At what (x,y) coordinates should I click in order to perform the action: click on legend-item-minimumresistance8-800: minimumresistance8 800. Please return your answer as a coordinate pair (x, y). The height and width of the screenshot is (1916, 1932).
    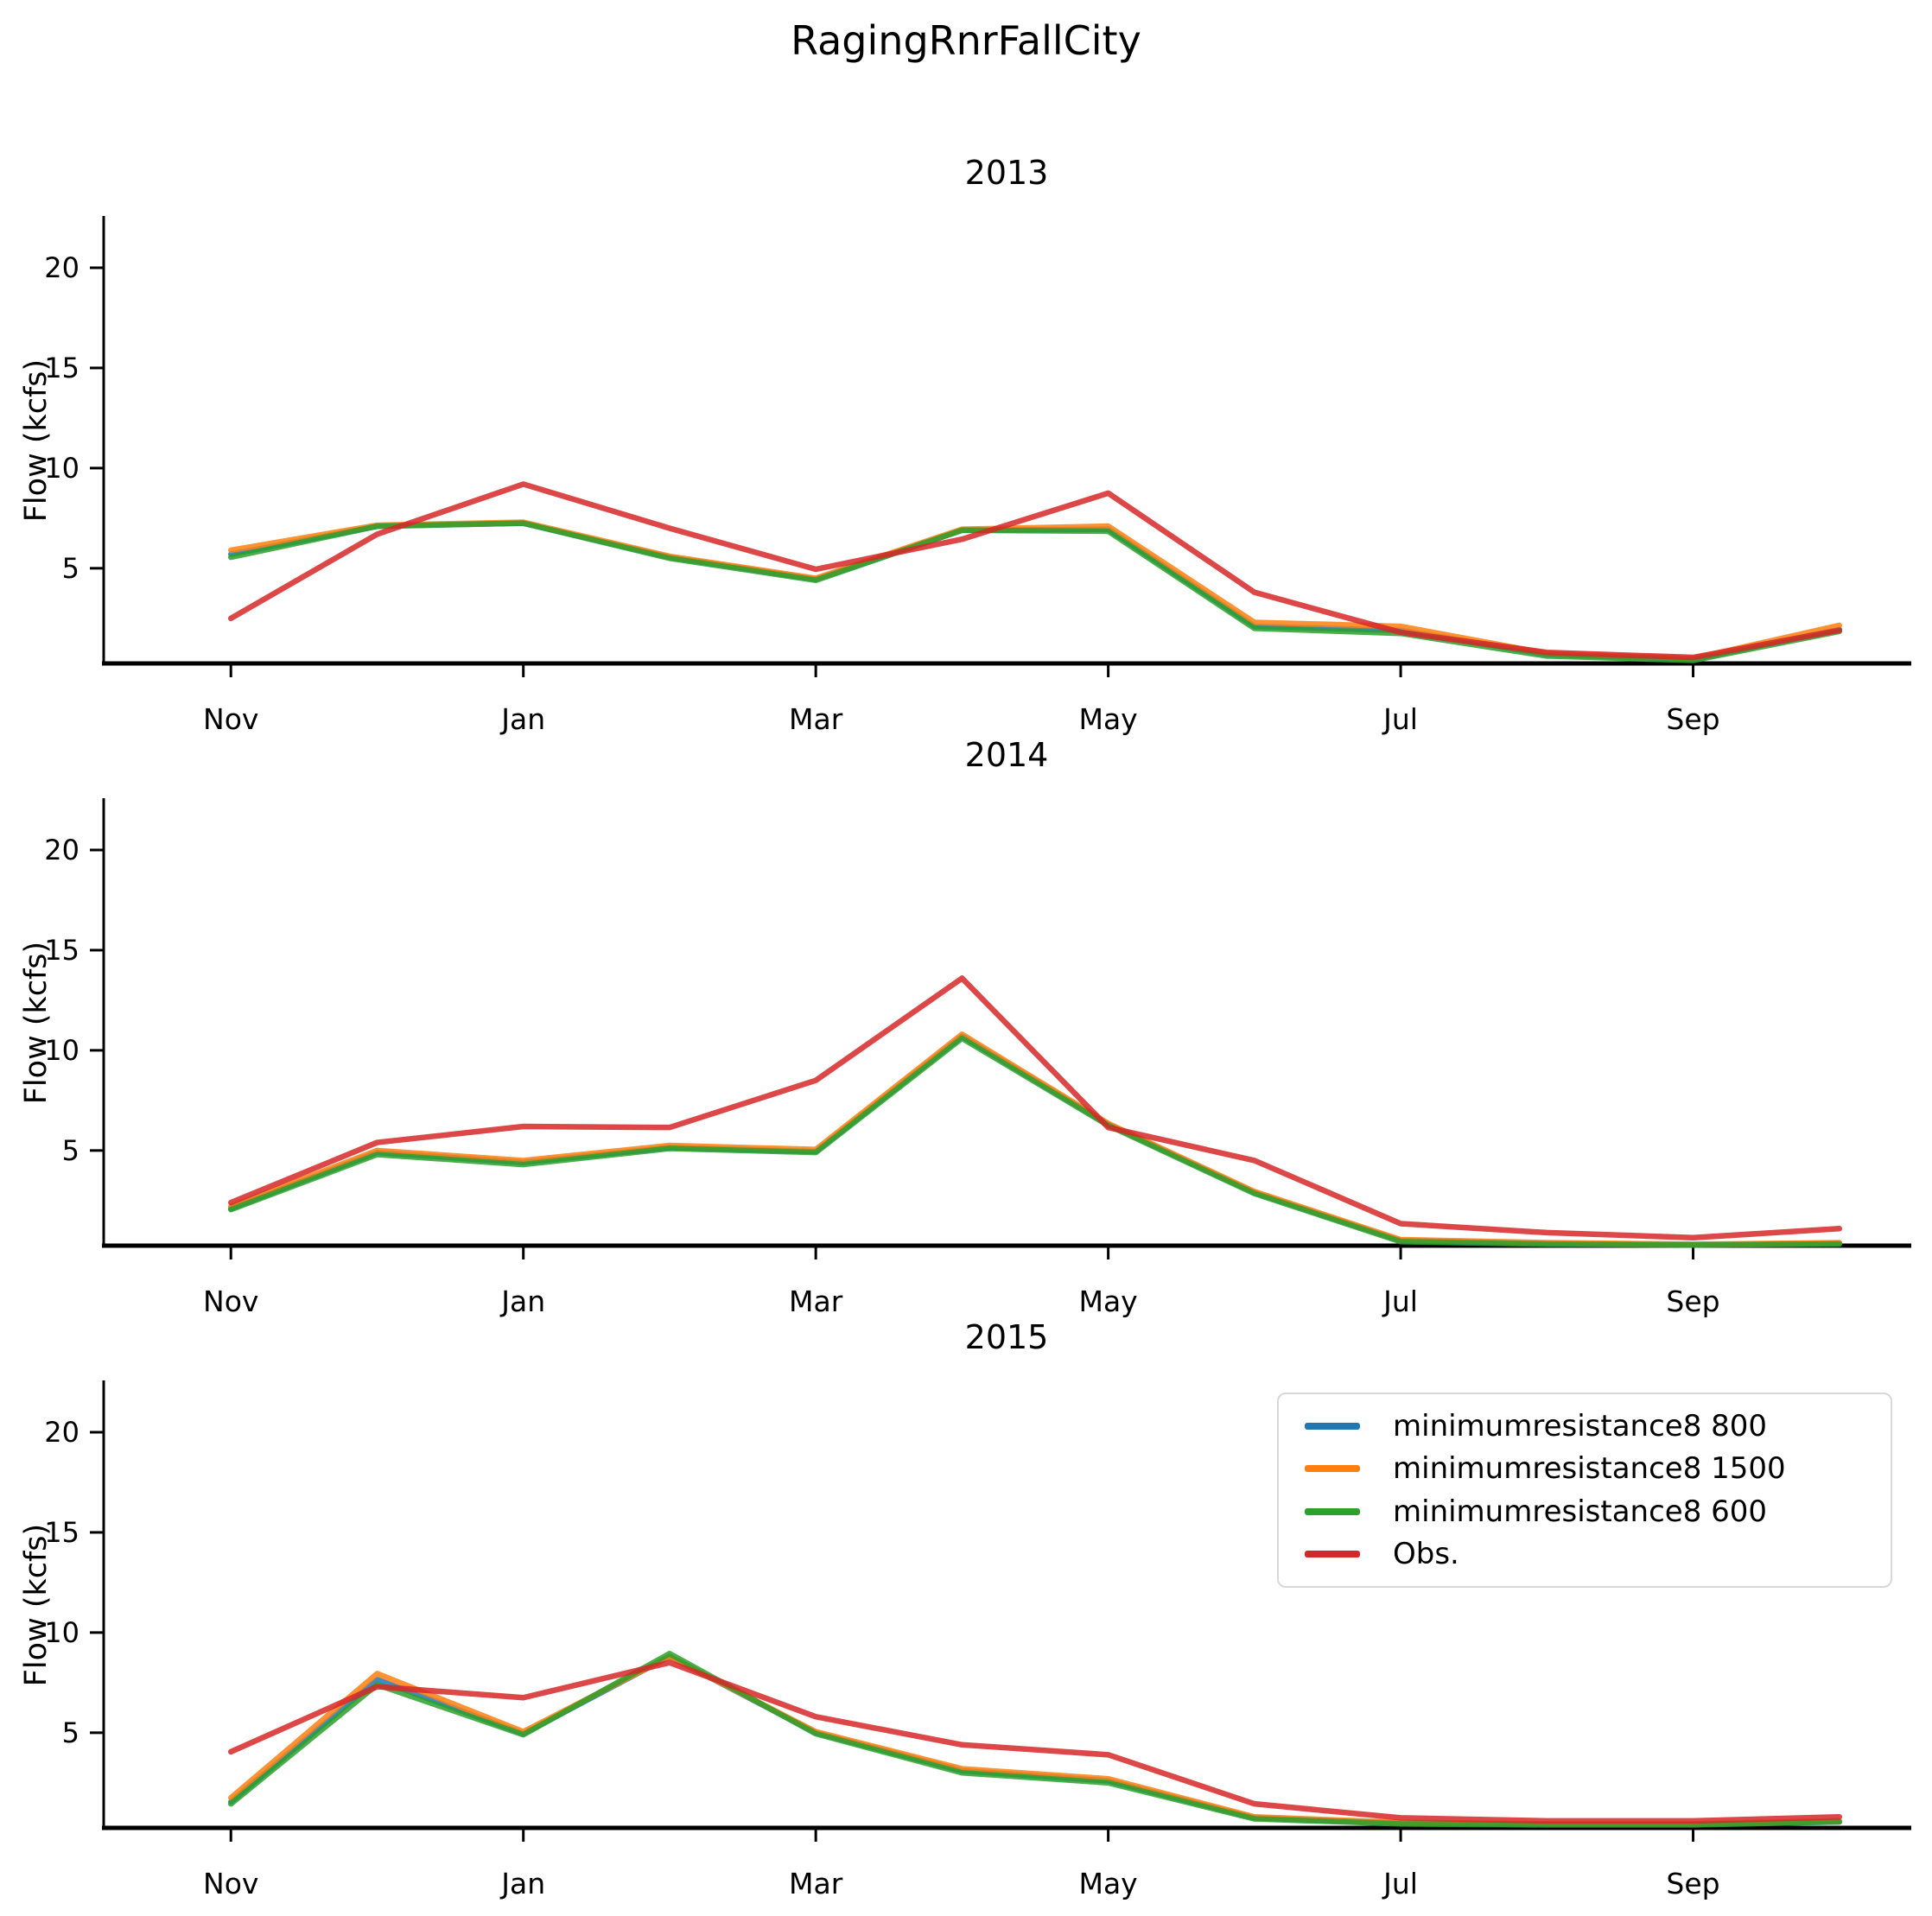
    Looking at the image, I should click on (1593, 1426).